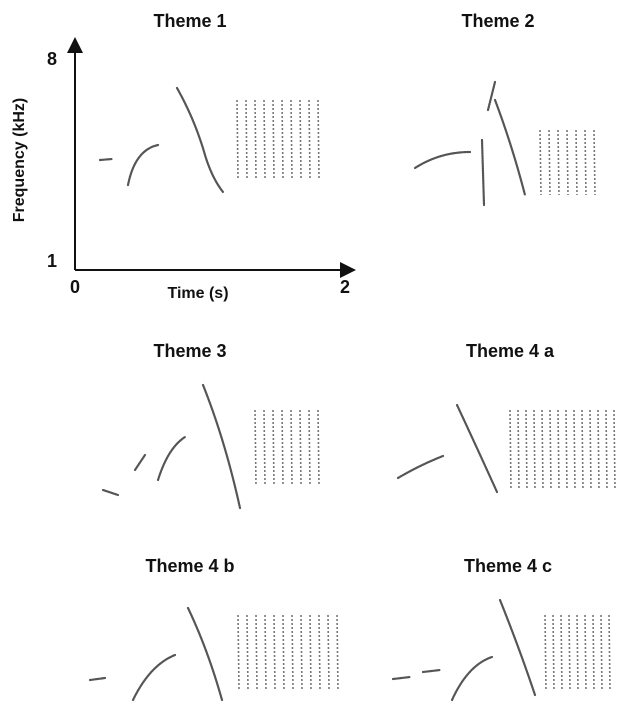  Describe the element at coordinates (189, 21) in the screenshot. I see `panel-title: Theme 1` at that location.